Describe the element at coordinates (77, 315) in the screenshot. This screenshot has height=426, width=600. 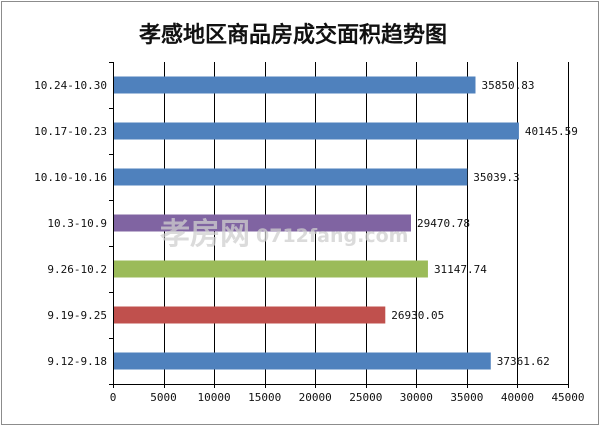
I see `category-label: 9.19-9.25` at that location.